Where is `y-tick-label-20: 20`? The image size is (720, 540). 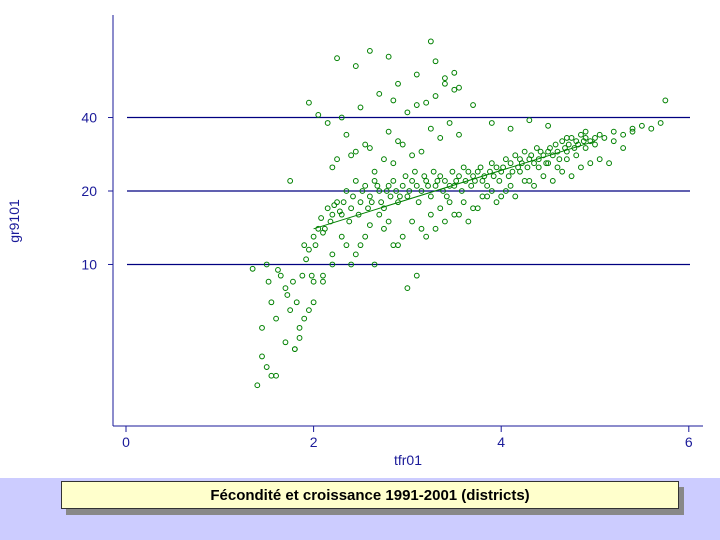 y-tick-label-20: 20 is located at coordinates (89, 191).